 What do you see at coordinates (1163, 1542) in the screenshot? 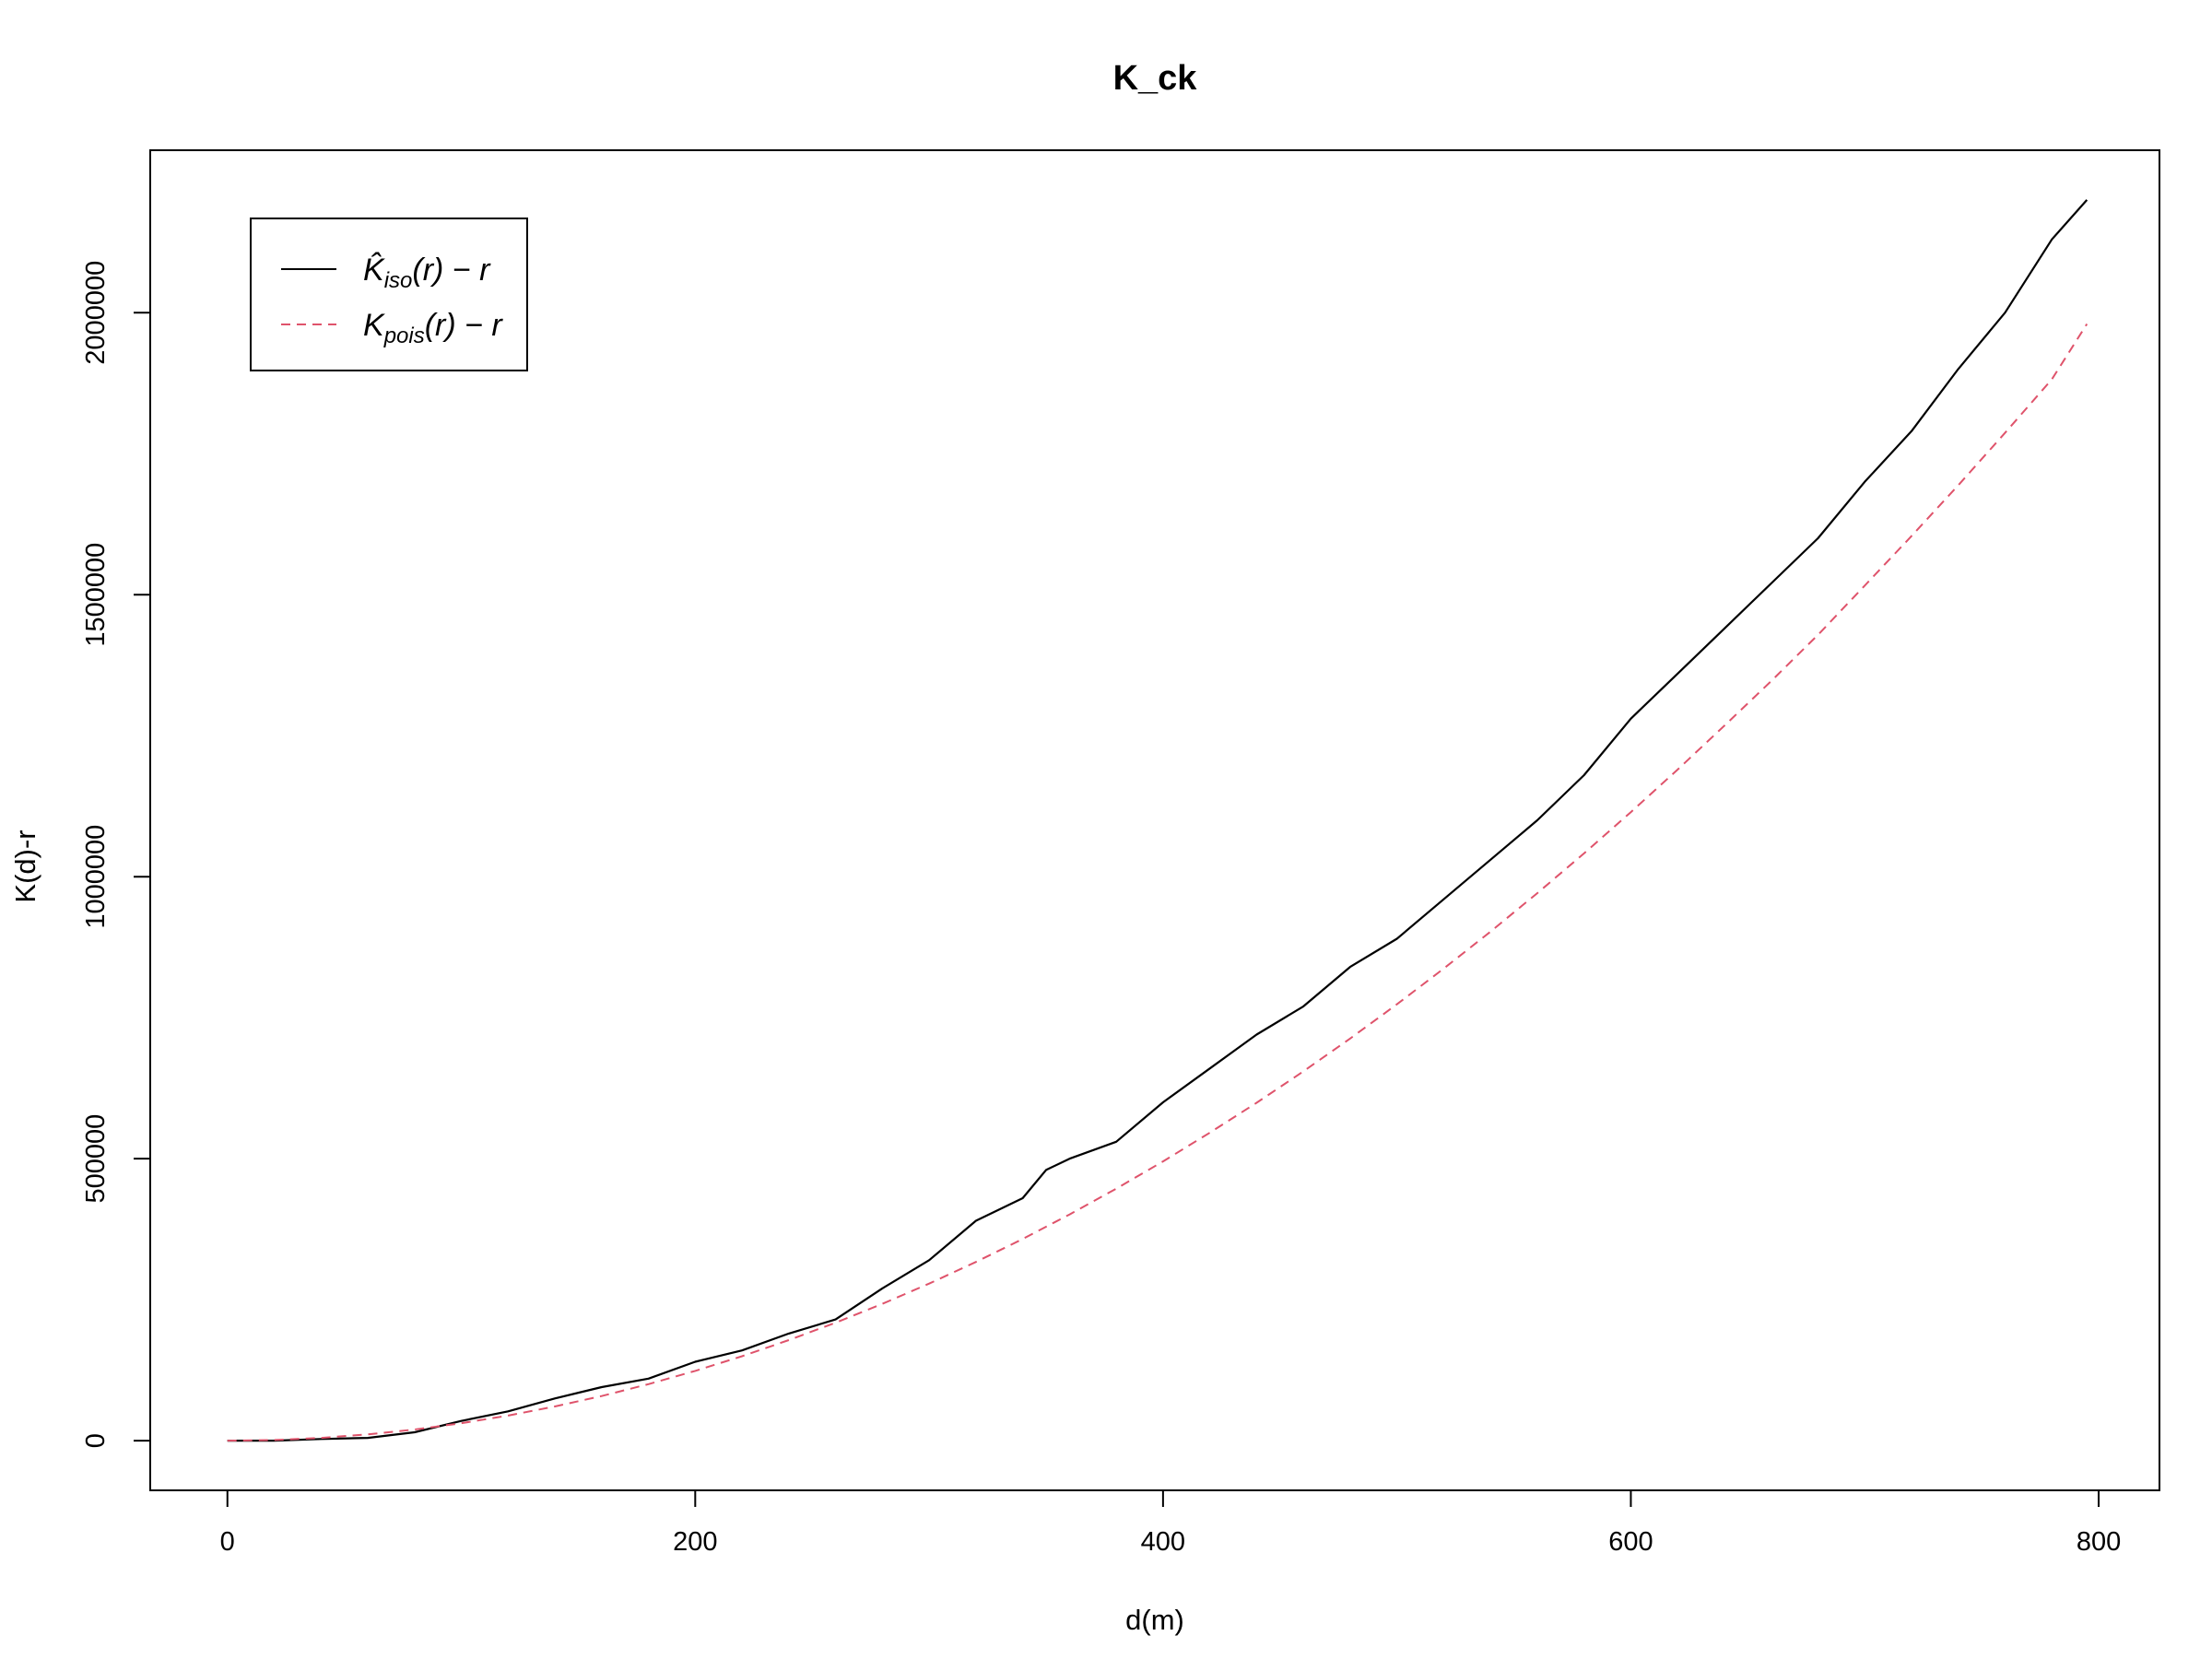
I see `x-tick-label: 400` at bounding box center [1163, 1542].